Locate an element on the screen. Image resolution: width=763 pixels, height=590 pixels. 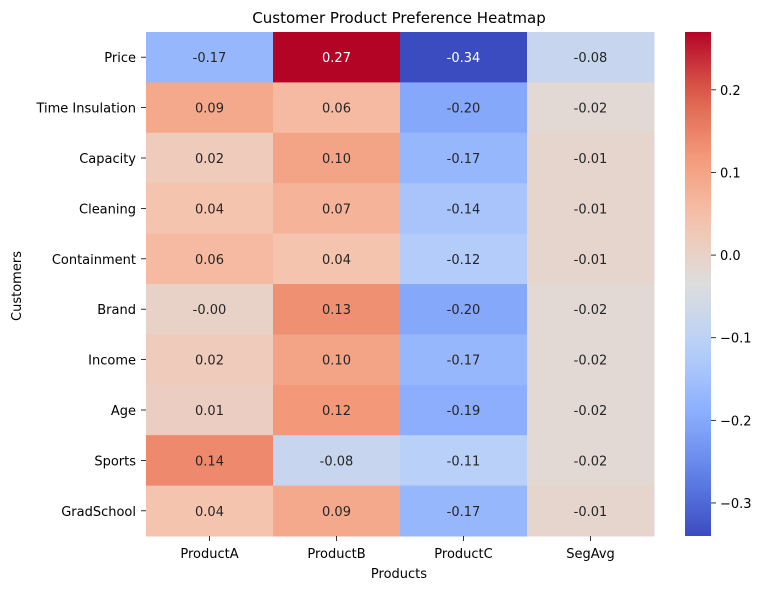
cell-value-label: -0.12 is located at coordinates (464, 260).